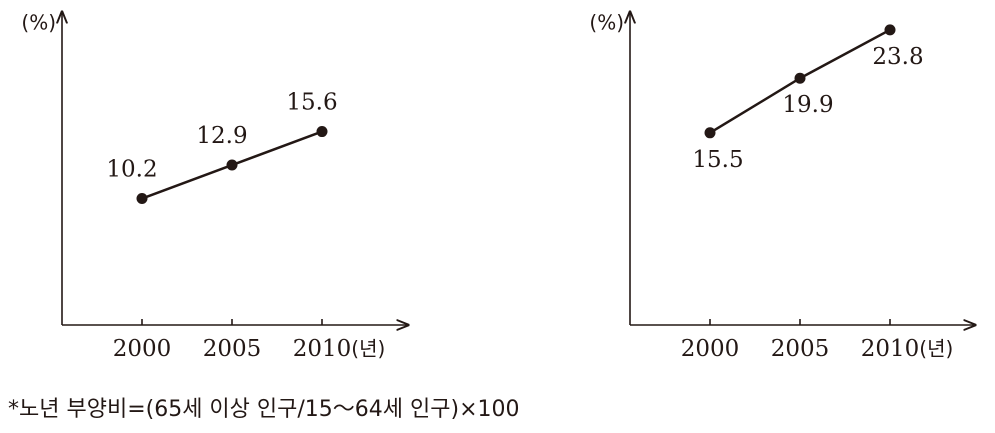 This screenshot has height=433, width=995. What do you see at coordinates (131, 170) in the screenshot?
I see `value-label: 10.2` at bounding box center [131, 170].